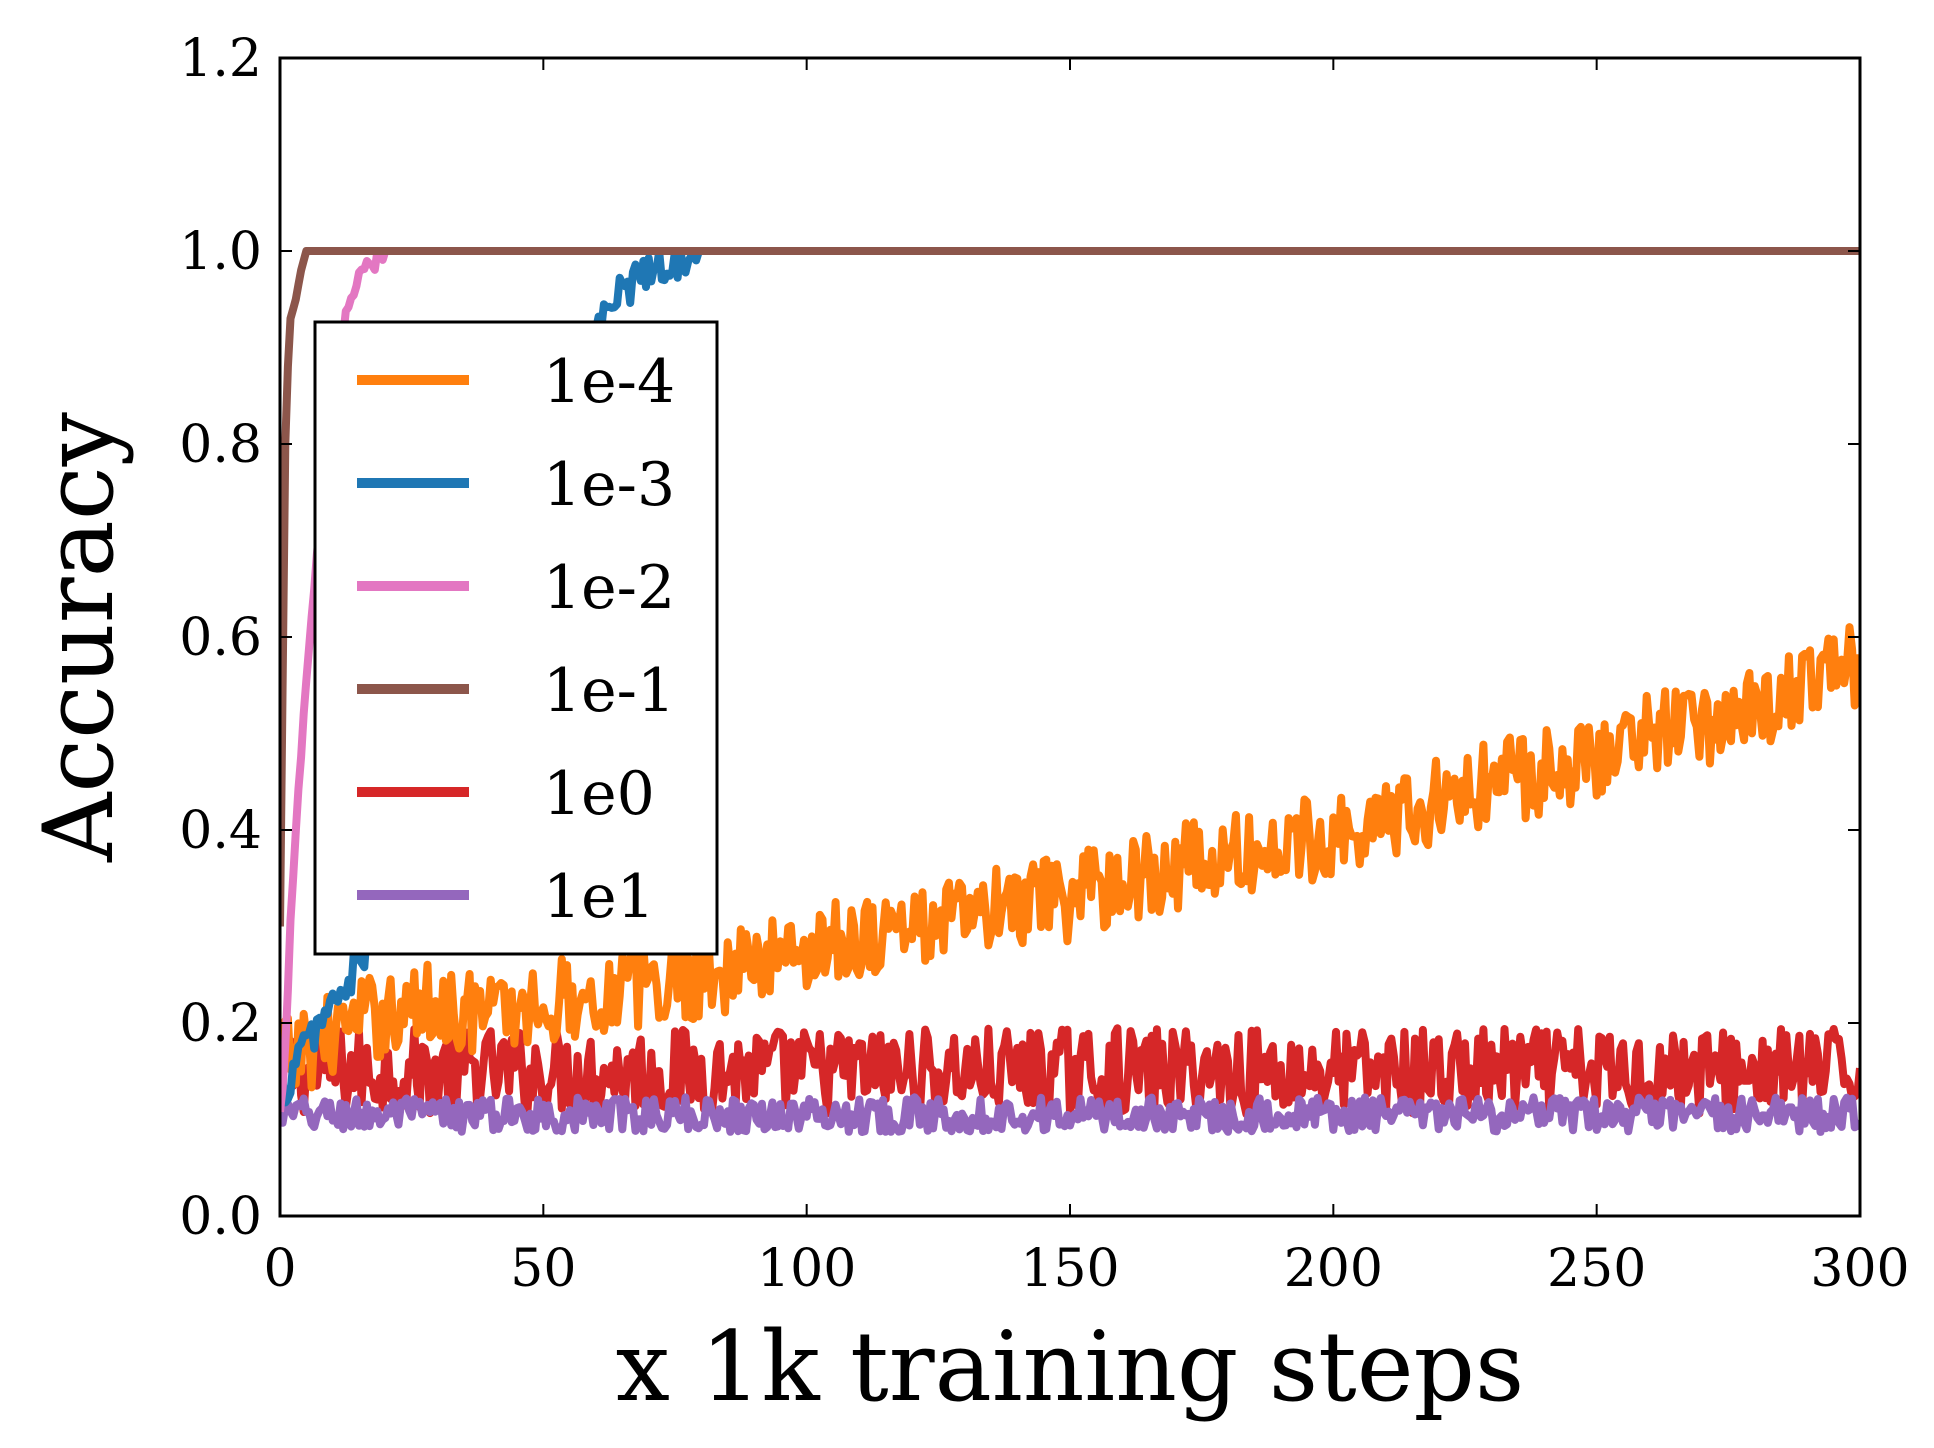 This screenshot has width=1934, height=1448. What do you see at coordinates (220, 831) in the screenshot?
I see `y-tick-label: 0.4` at bounding box center [220, 831].